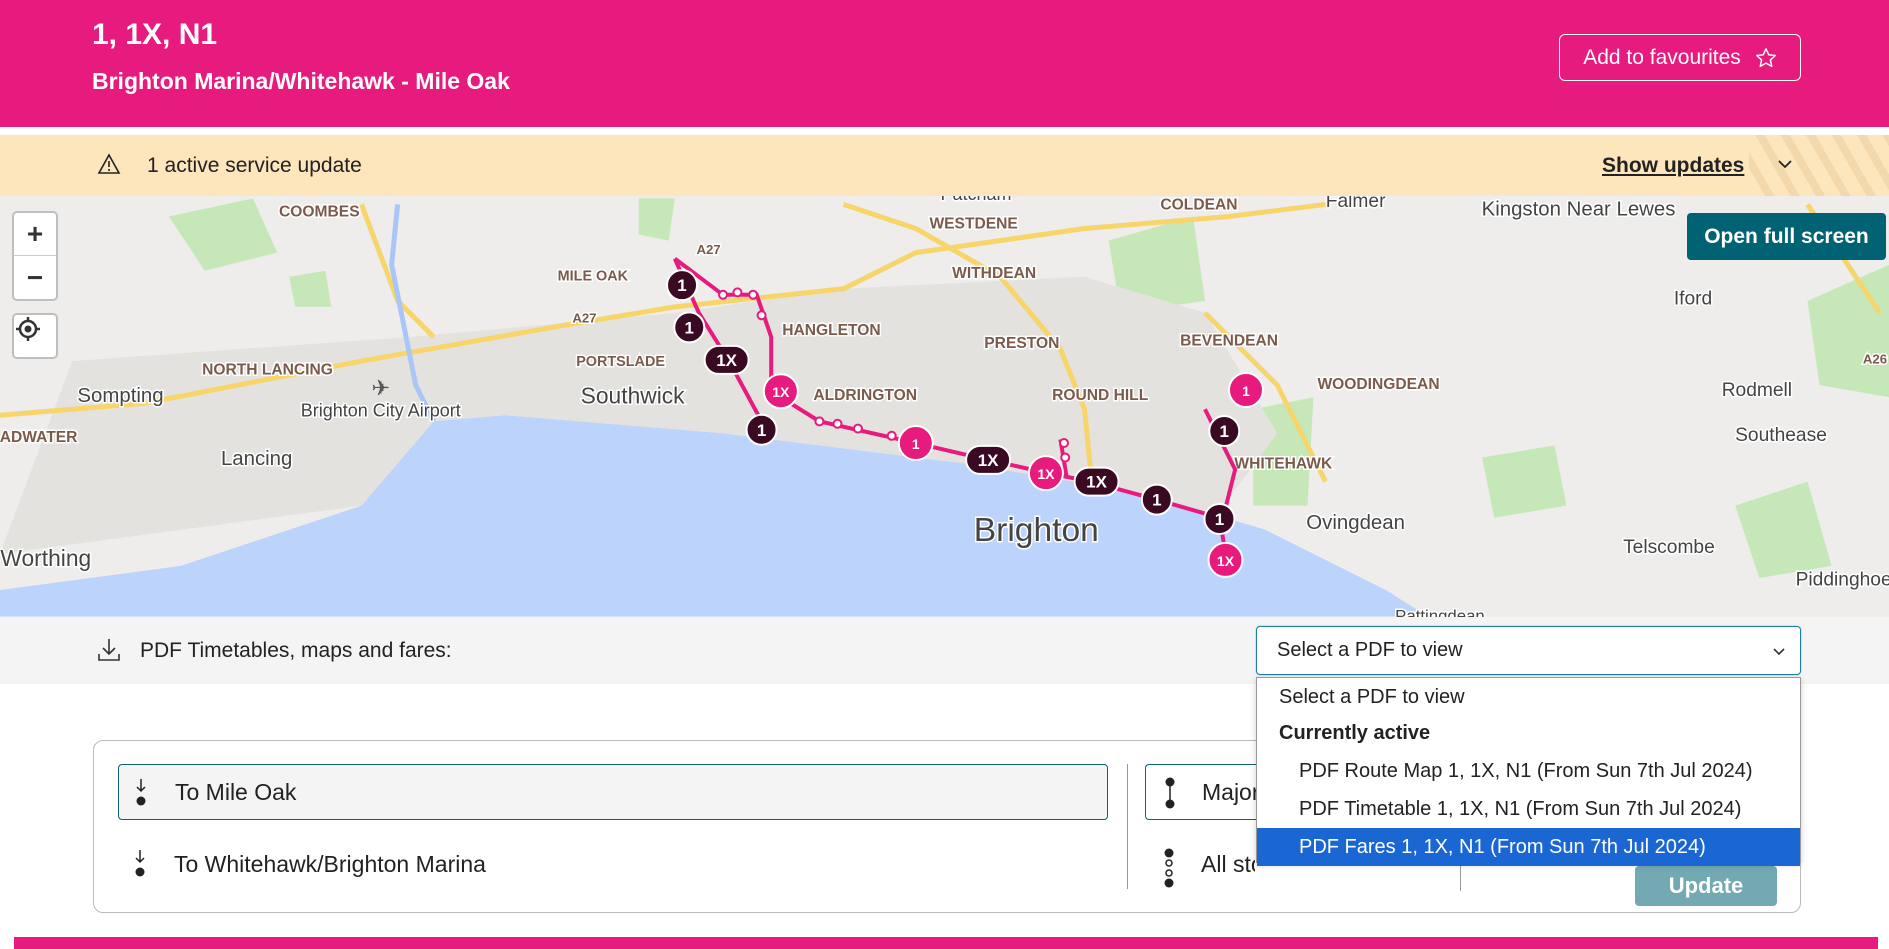  I want to click on all-stops-icon, so click(1169, 868).